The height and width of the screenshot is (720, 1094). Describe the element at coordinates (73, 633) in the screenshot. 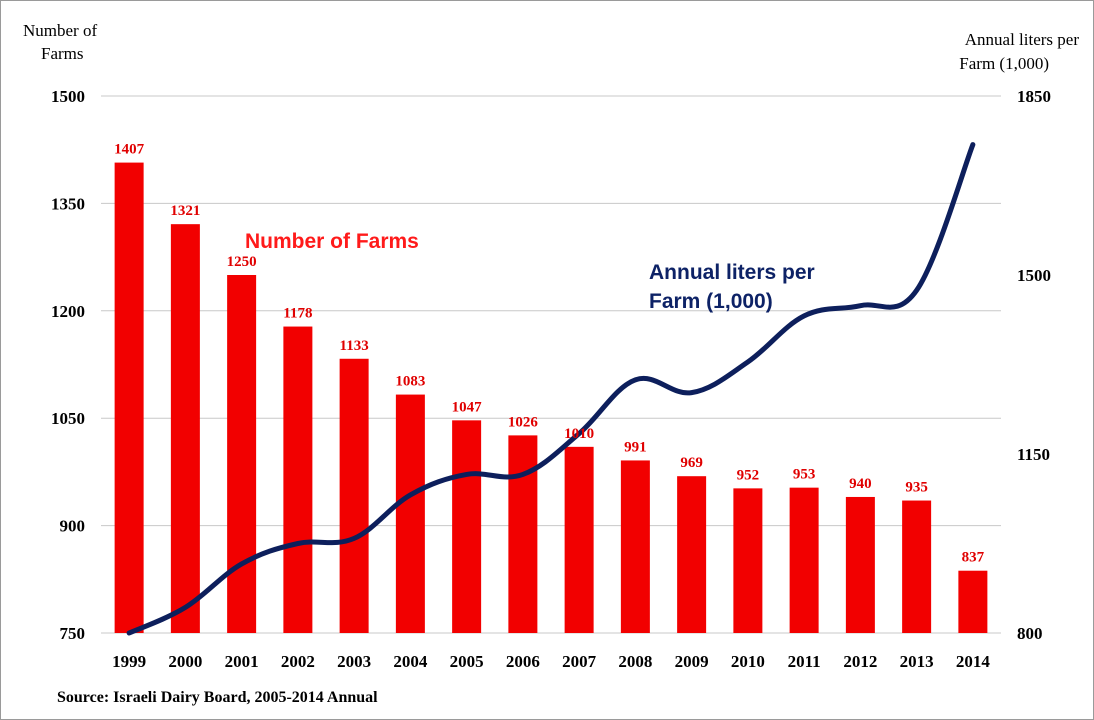

I see `y-left-tick-label: 750` at that location.